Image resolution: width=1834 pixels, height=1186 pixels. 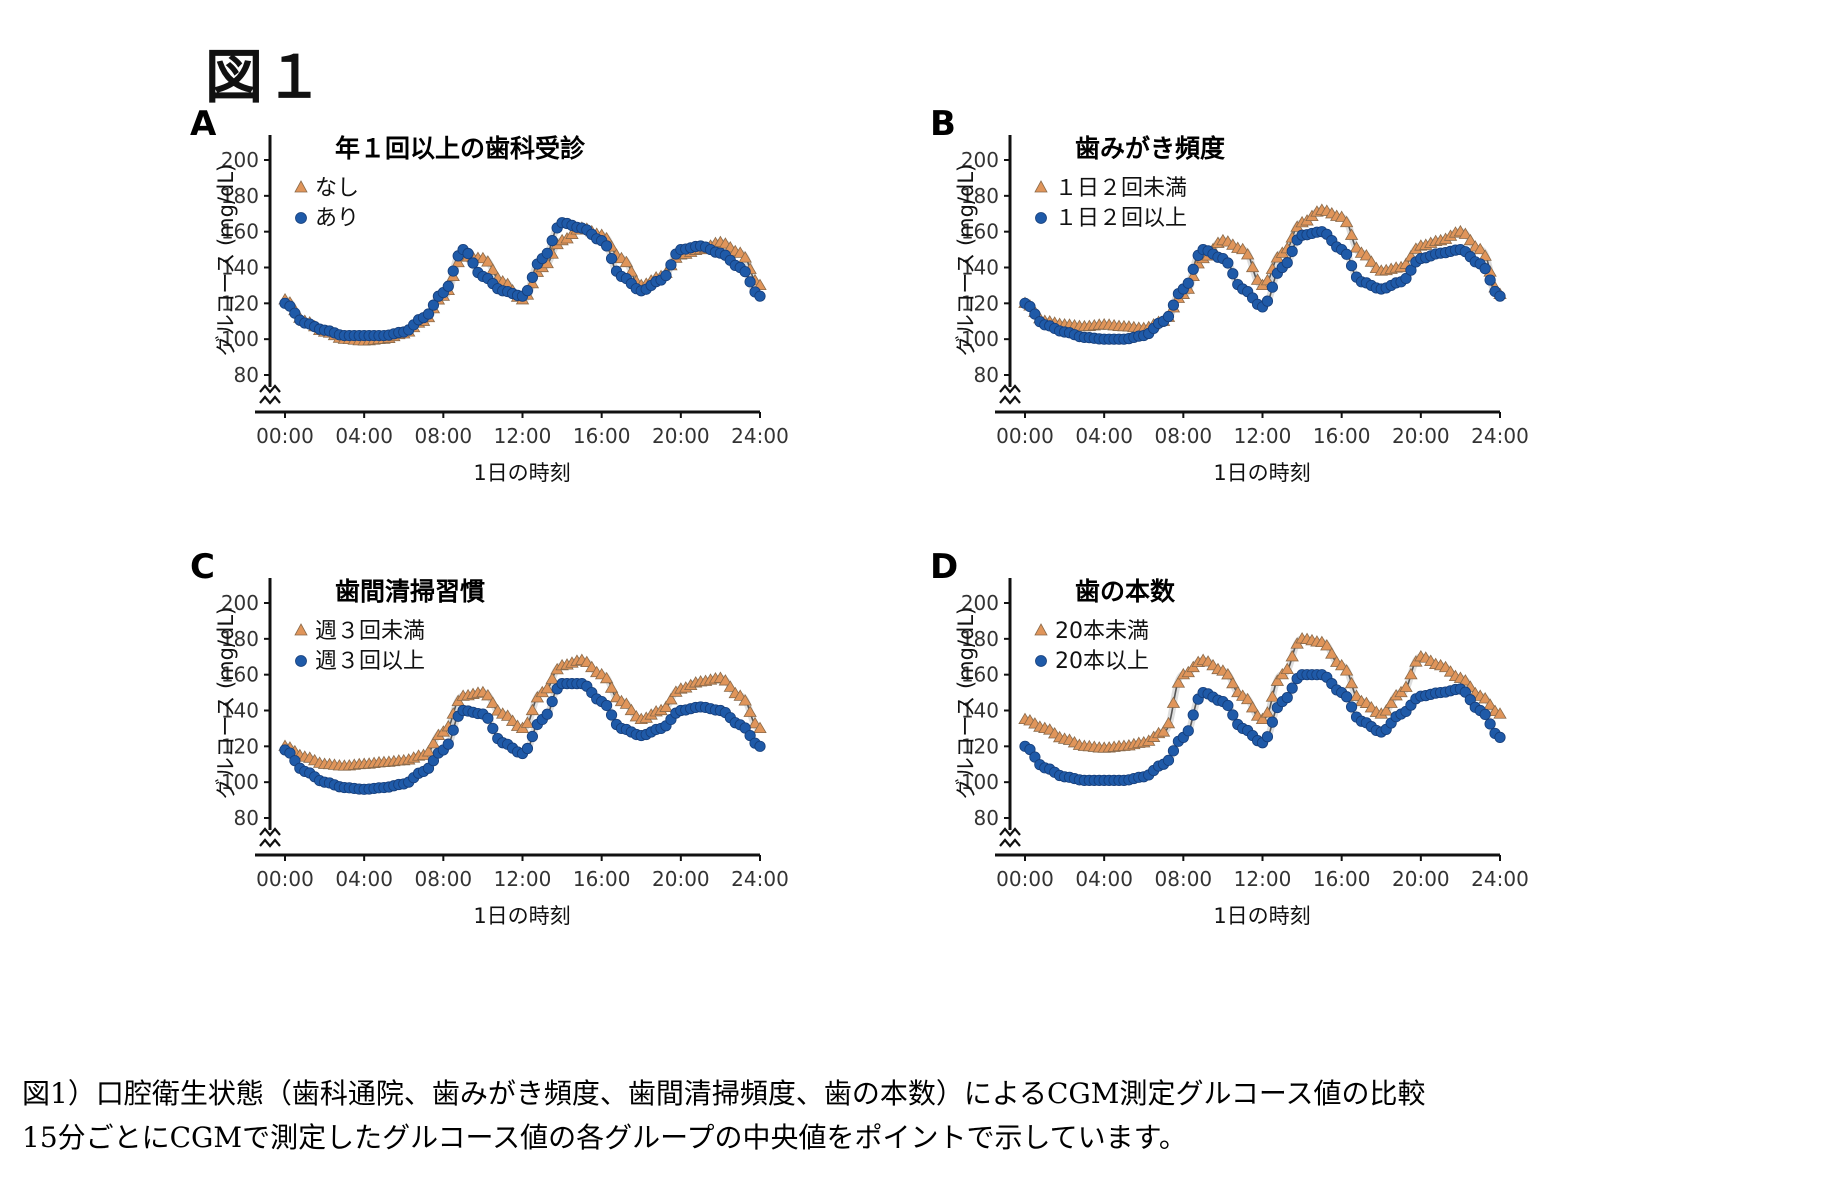 I want to click on legend-label: １日２回以上, so click(x=1121, y=218).